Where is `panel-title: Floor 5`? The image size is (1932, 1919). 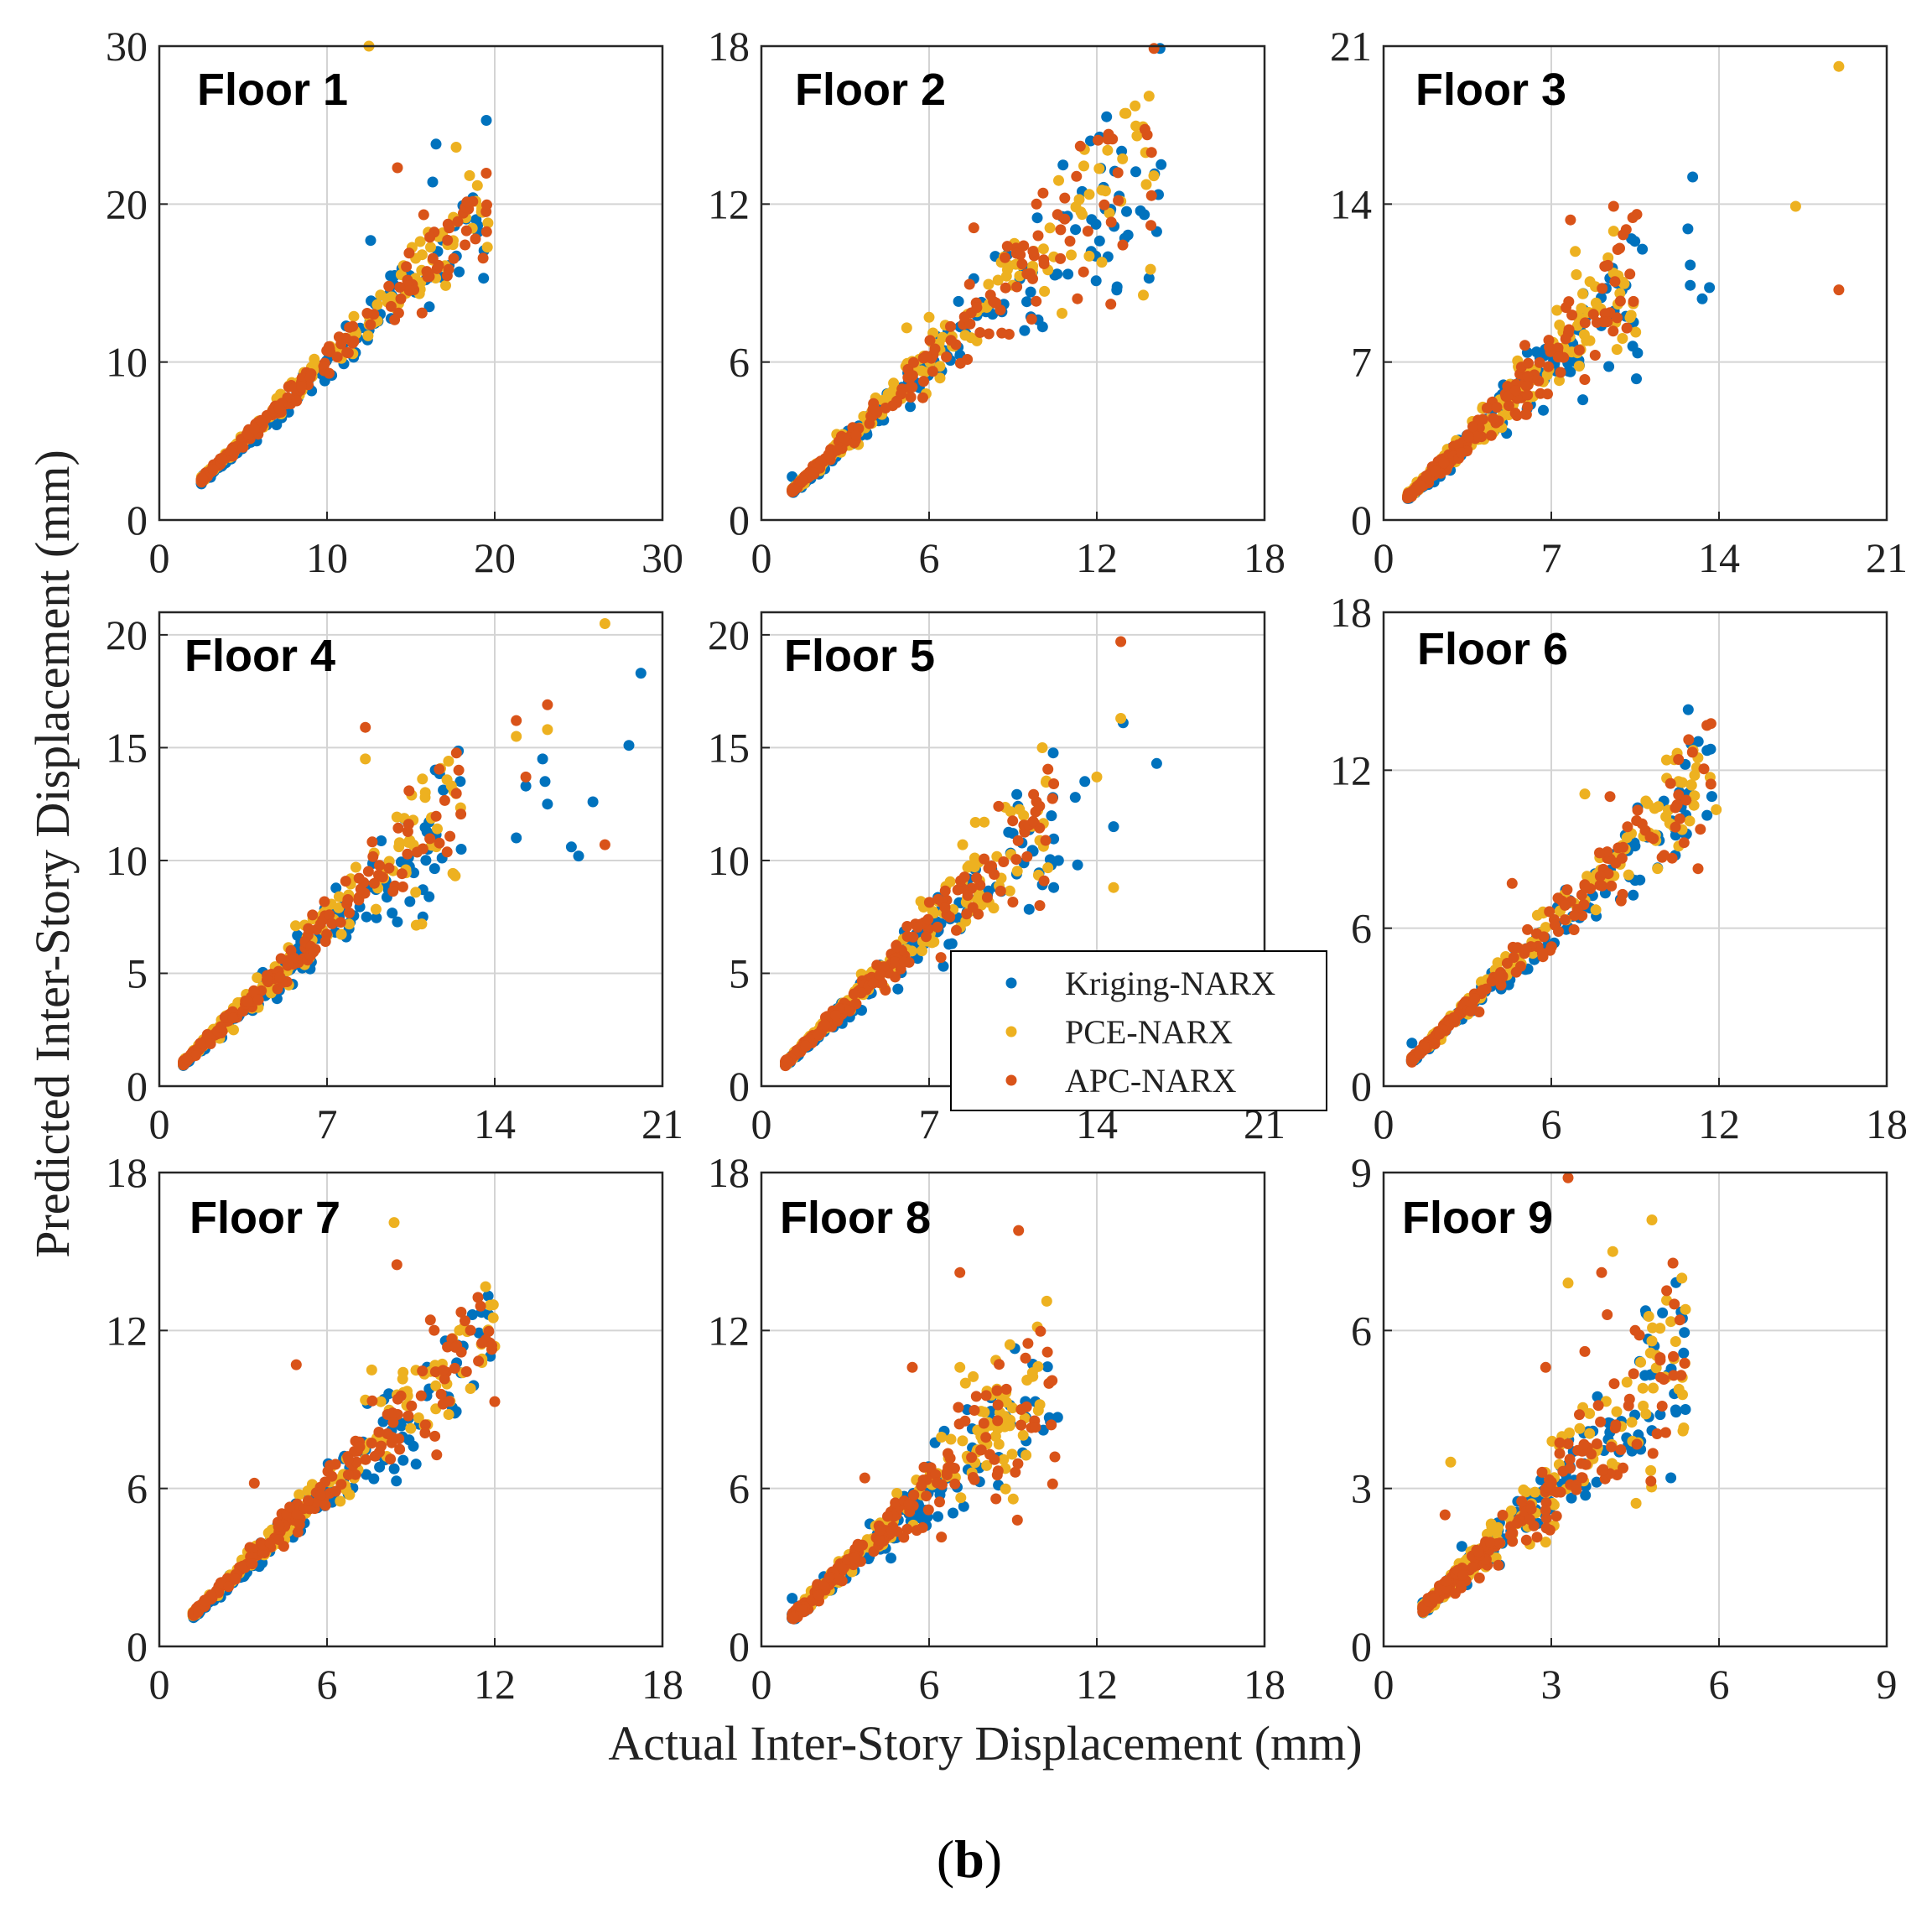 panel-title: Floor 5 is located at coordinates (859, 656).